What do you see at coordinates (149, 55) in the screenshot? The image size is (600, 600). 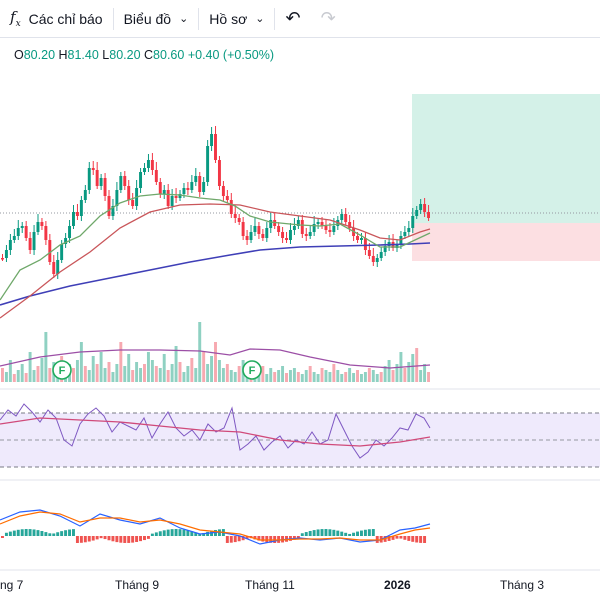 I see `ohlc-close-key: C` at bounding box center [149, 55].